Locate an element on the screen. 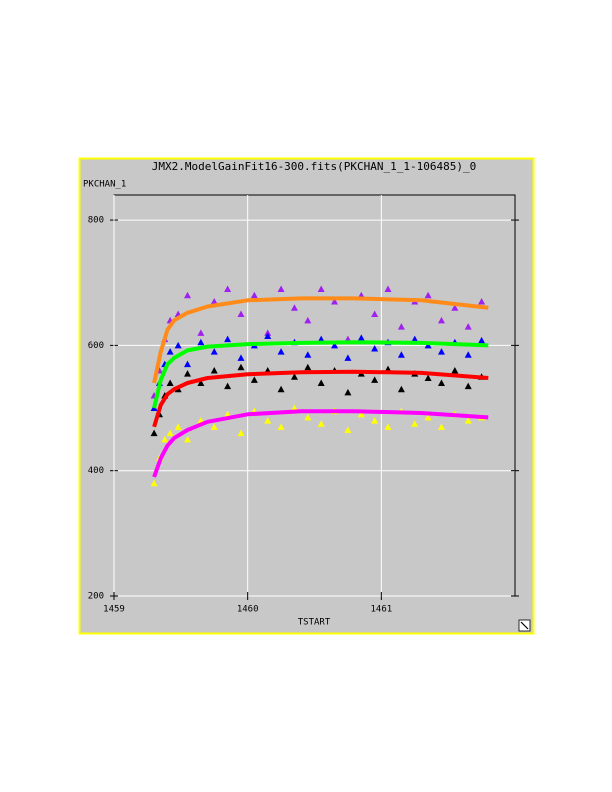 The image size is (612, 792). resize-icon is located at coordinates (524, 625).